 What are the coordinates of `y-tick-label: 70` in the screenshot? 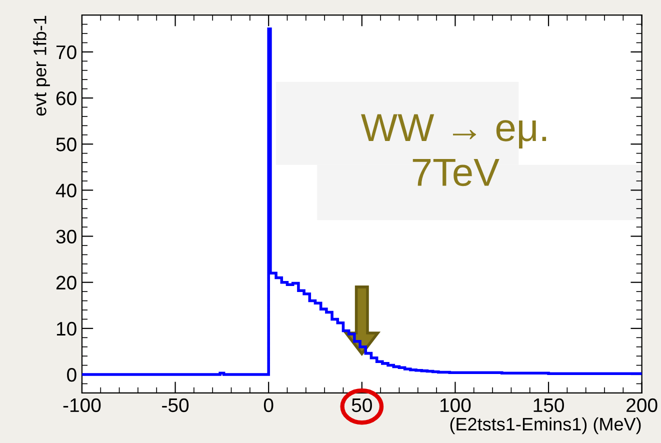 It's located at (66, 52).